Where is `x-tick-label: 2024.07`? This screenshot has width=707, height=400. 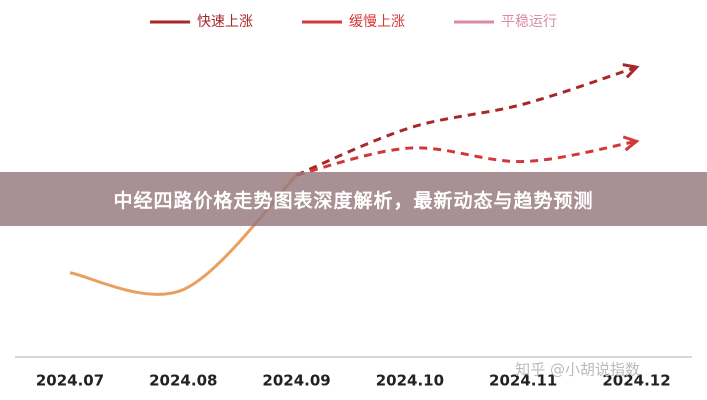 x-tick-label: 2024.07 is located at coordinates (70, 381).